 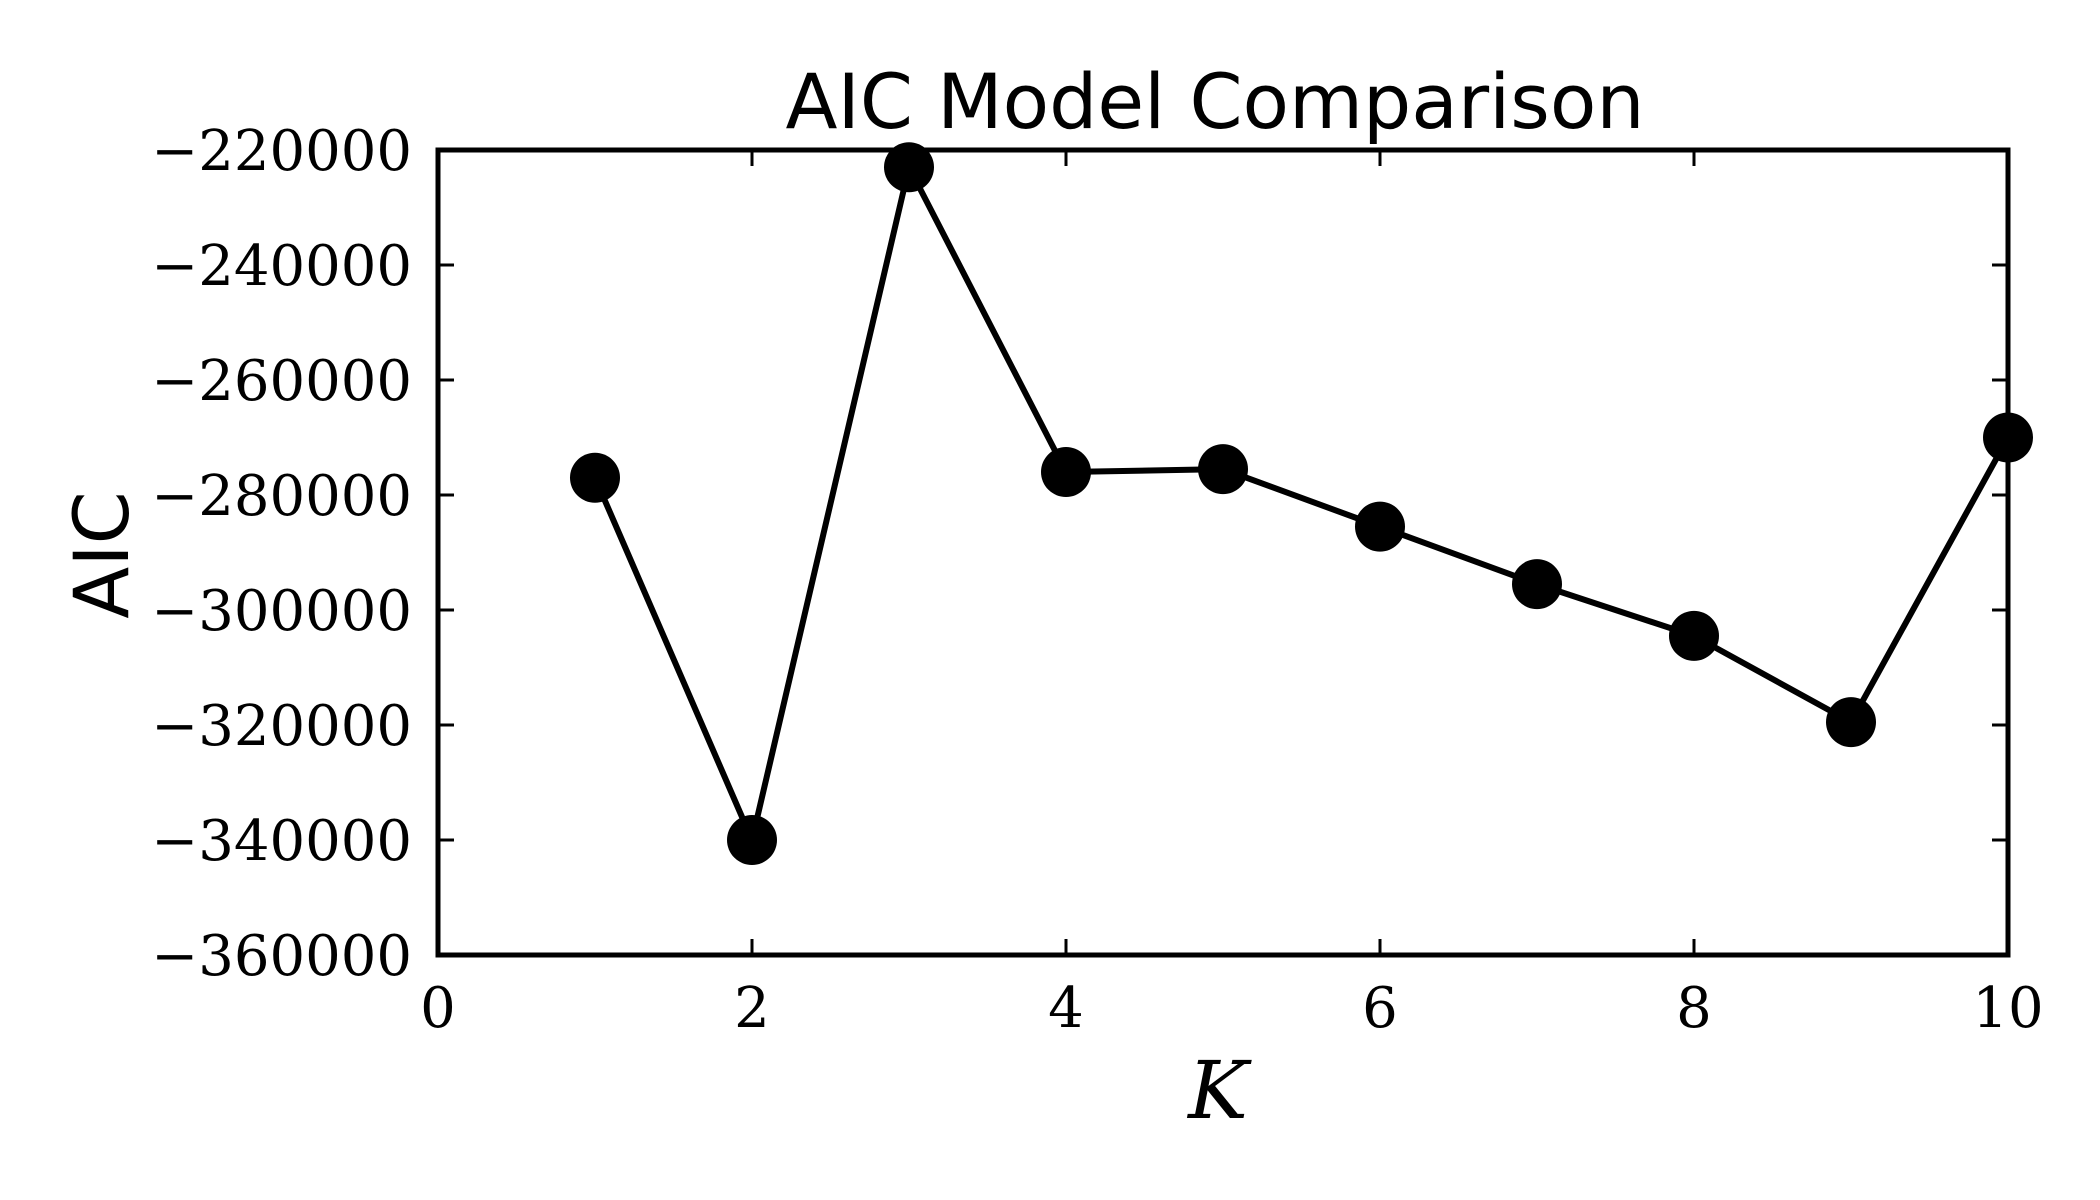 I want to click on x-tick-label: 6, so click(x=1380, y=1008).